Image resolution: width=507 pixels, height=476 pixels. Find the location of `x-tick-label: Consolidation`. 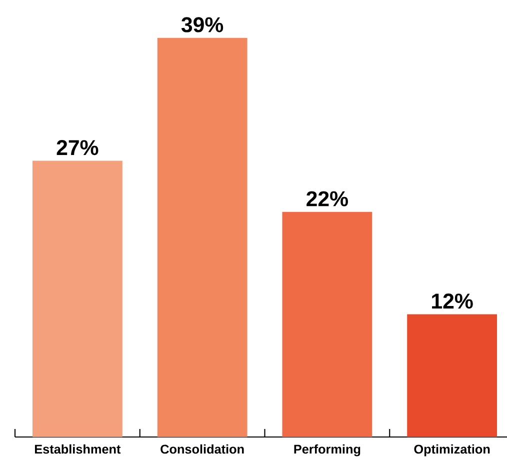

x-tick-label: Consolidation is located at coordinates (202, 449).